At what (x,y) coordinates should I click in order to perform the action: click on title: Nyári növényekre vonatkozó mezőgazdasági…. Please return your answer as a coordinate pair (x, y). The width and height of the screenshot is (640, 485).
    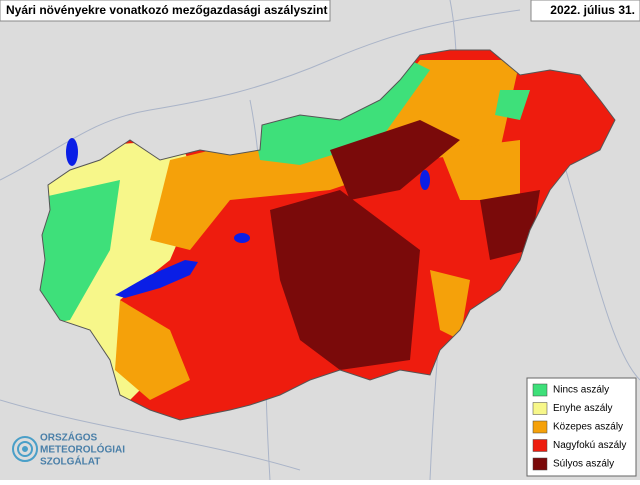
    Looking at the image, I should click on (166, 10).